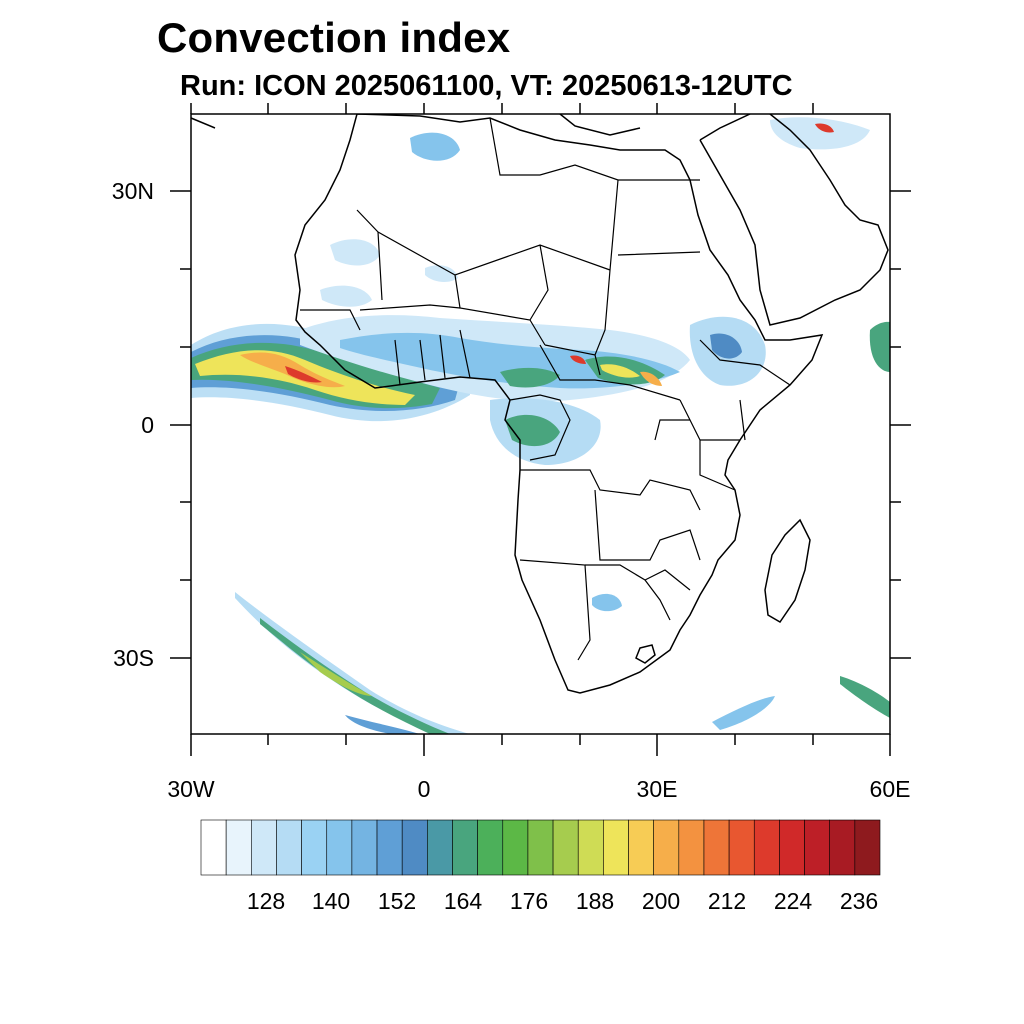 This screenshot has width=1024, height=1024. What do you see at coordinates (424, 789) in the screenshot?
I see `x-axis-label-0: 0` at bounding box center [424, 789].